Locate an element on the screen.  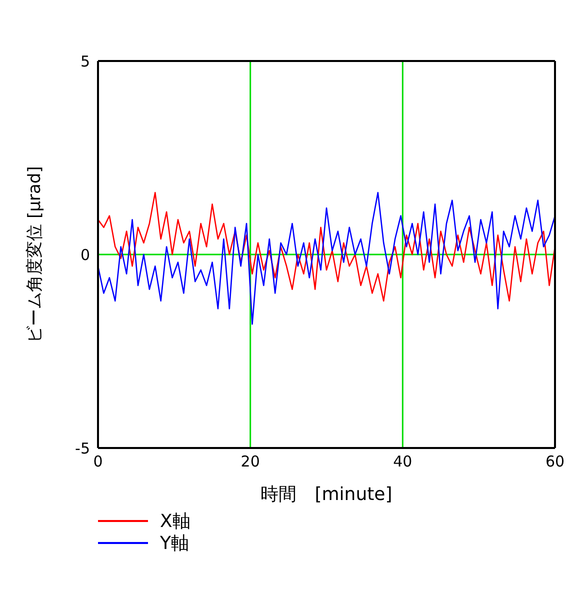
y-tick-label: 0 is located at coordinates (85, 255).